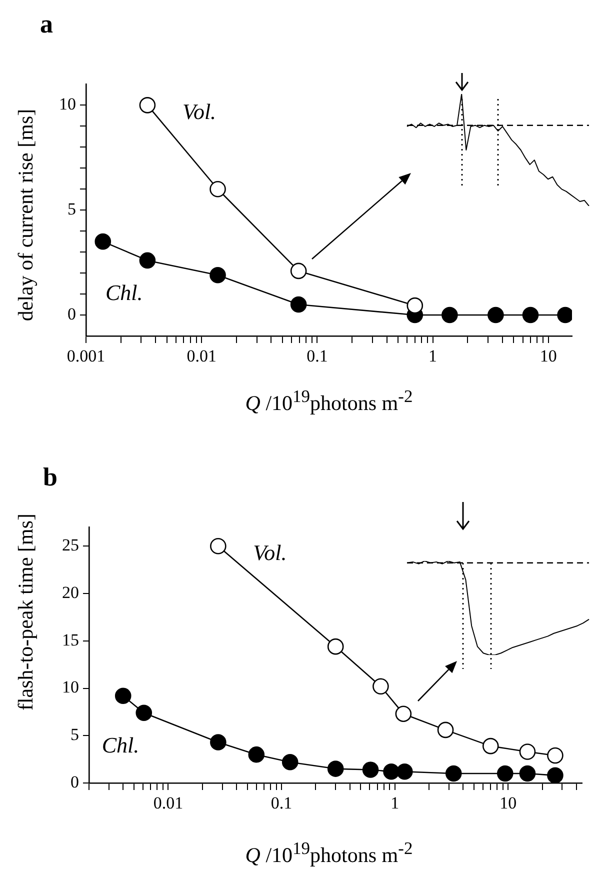 Image resolution: width=591 pixels, height=871 pixels. Describe the element at coordinates (26, 612) in the screenshot. I see `y-axis-title: flash-to-peak time [ms]` at that location.